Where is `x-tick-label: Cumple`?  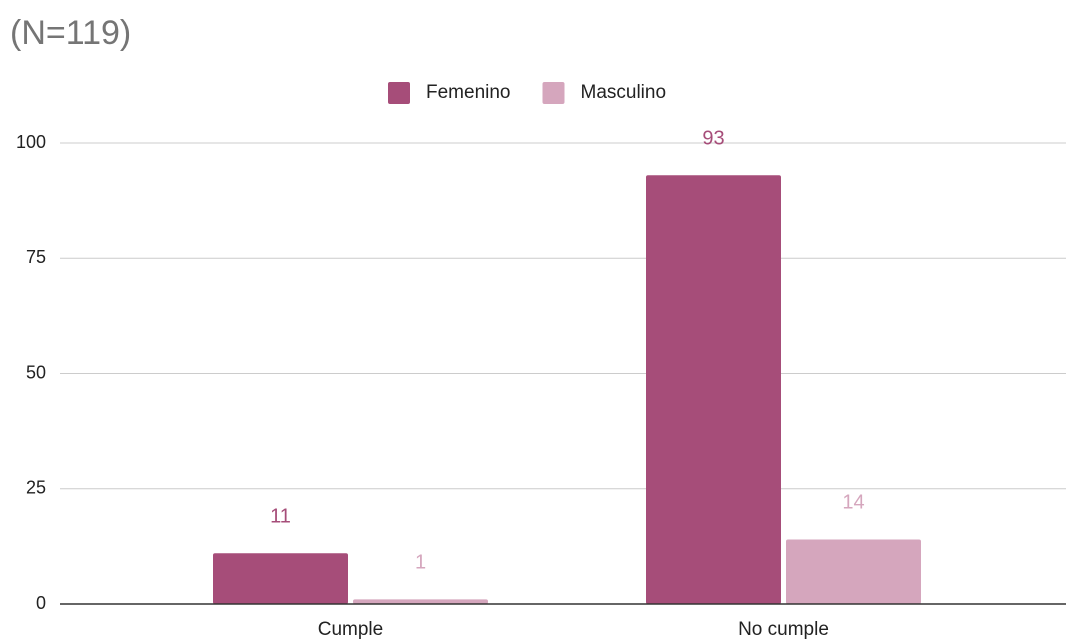
x-tick-label: Cumple is located at coordinates (350, 629).